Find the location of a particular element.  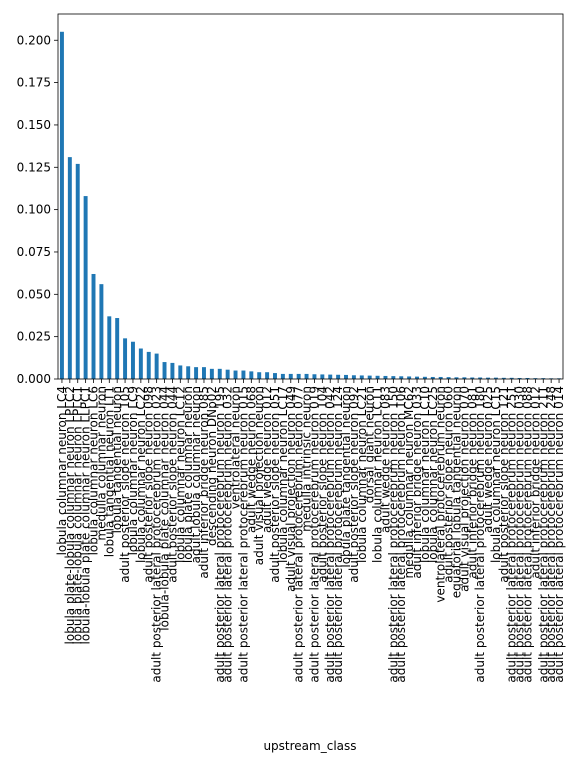

x-tick-label: adult visual projection neuron is located at coordinates (259, 475).